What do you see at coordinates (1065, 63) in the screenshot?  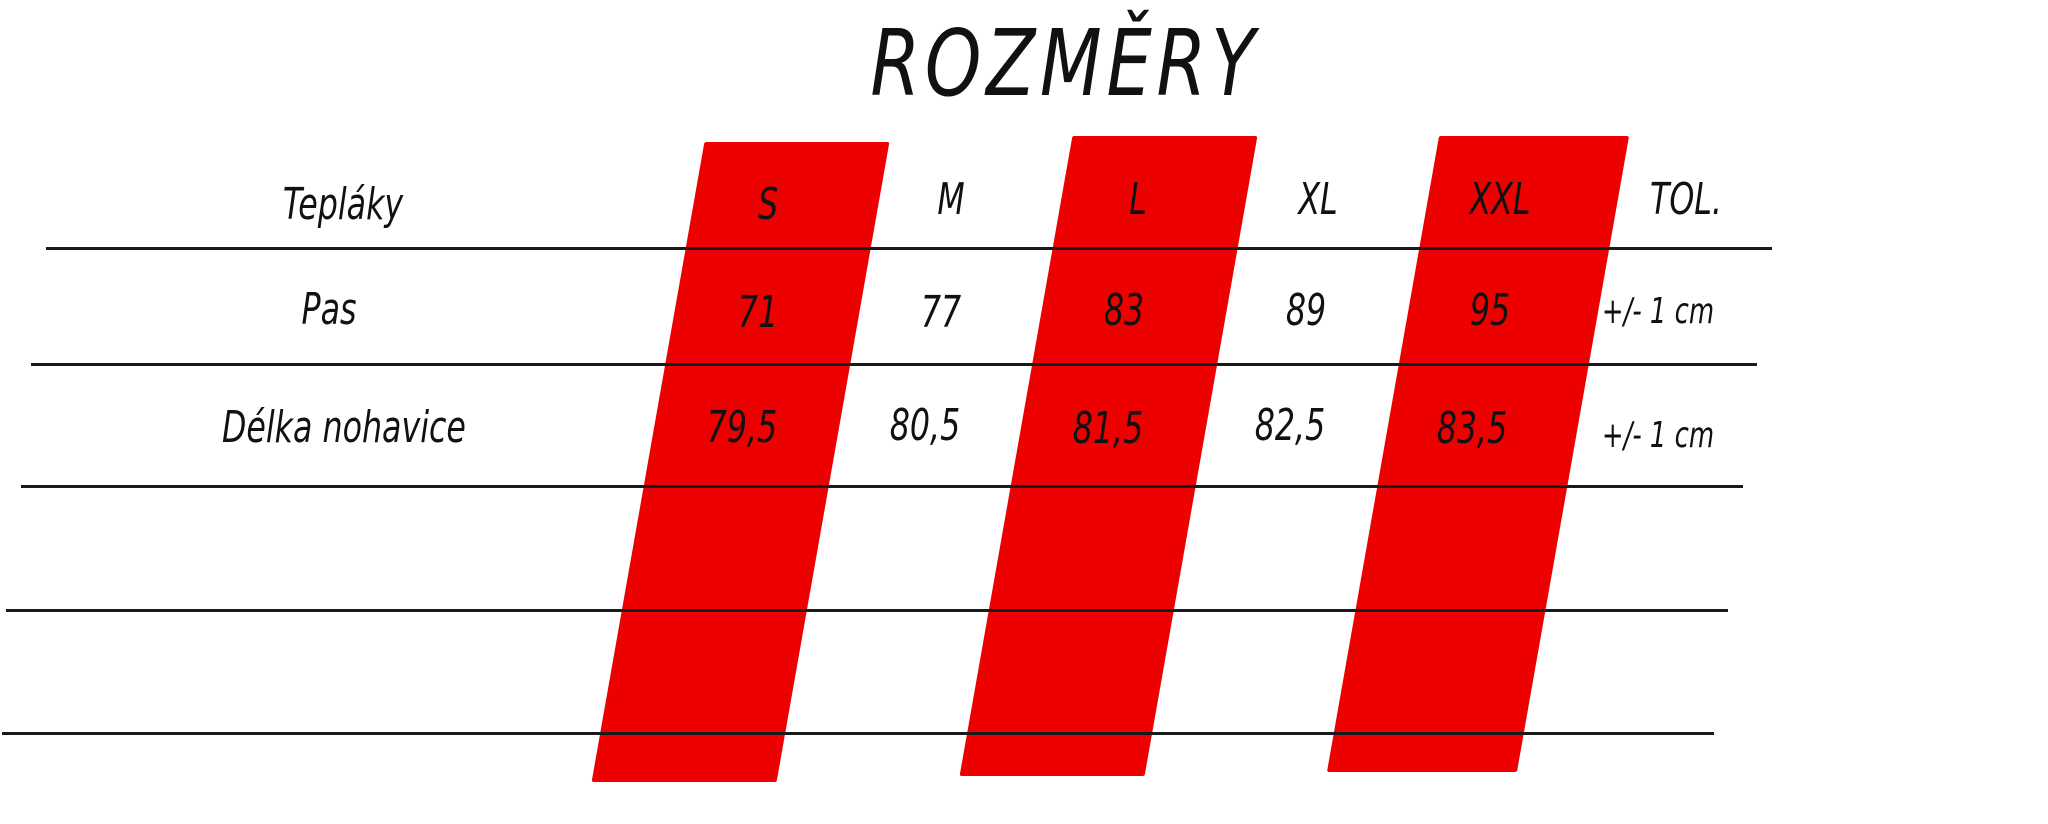 I see `page-title: ROZMĚRY` at bounding box center [1065, 63].